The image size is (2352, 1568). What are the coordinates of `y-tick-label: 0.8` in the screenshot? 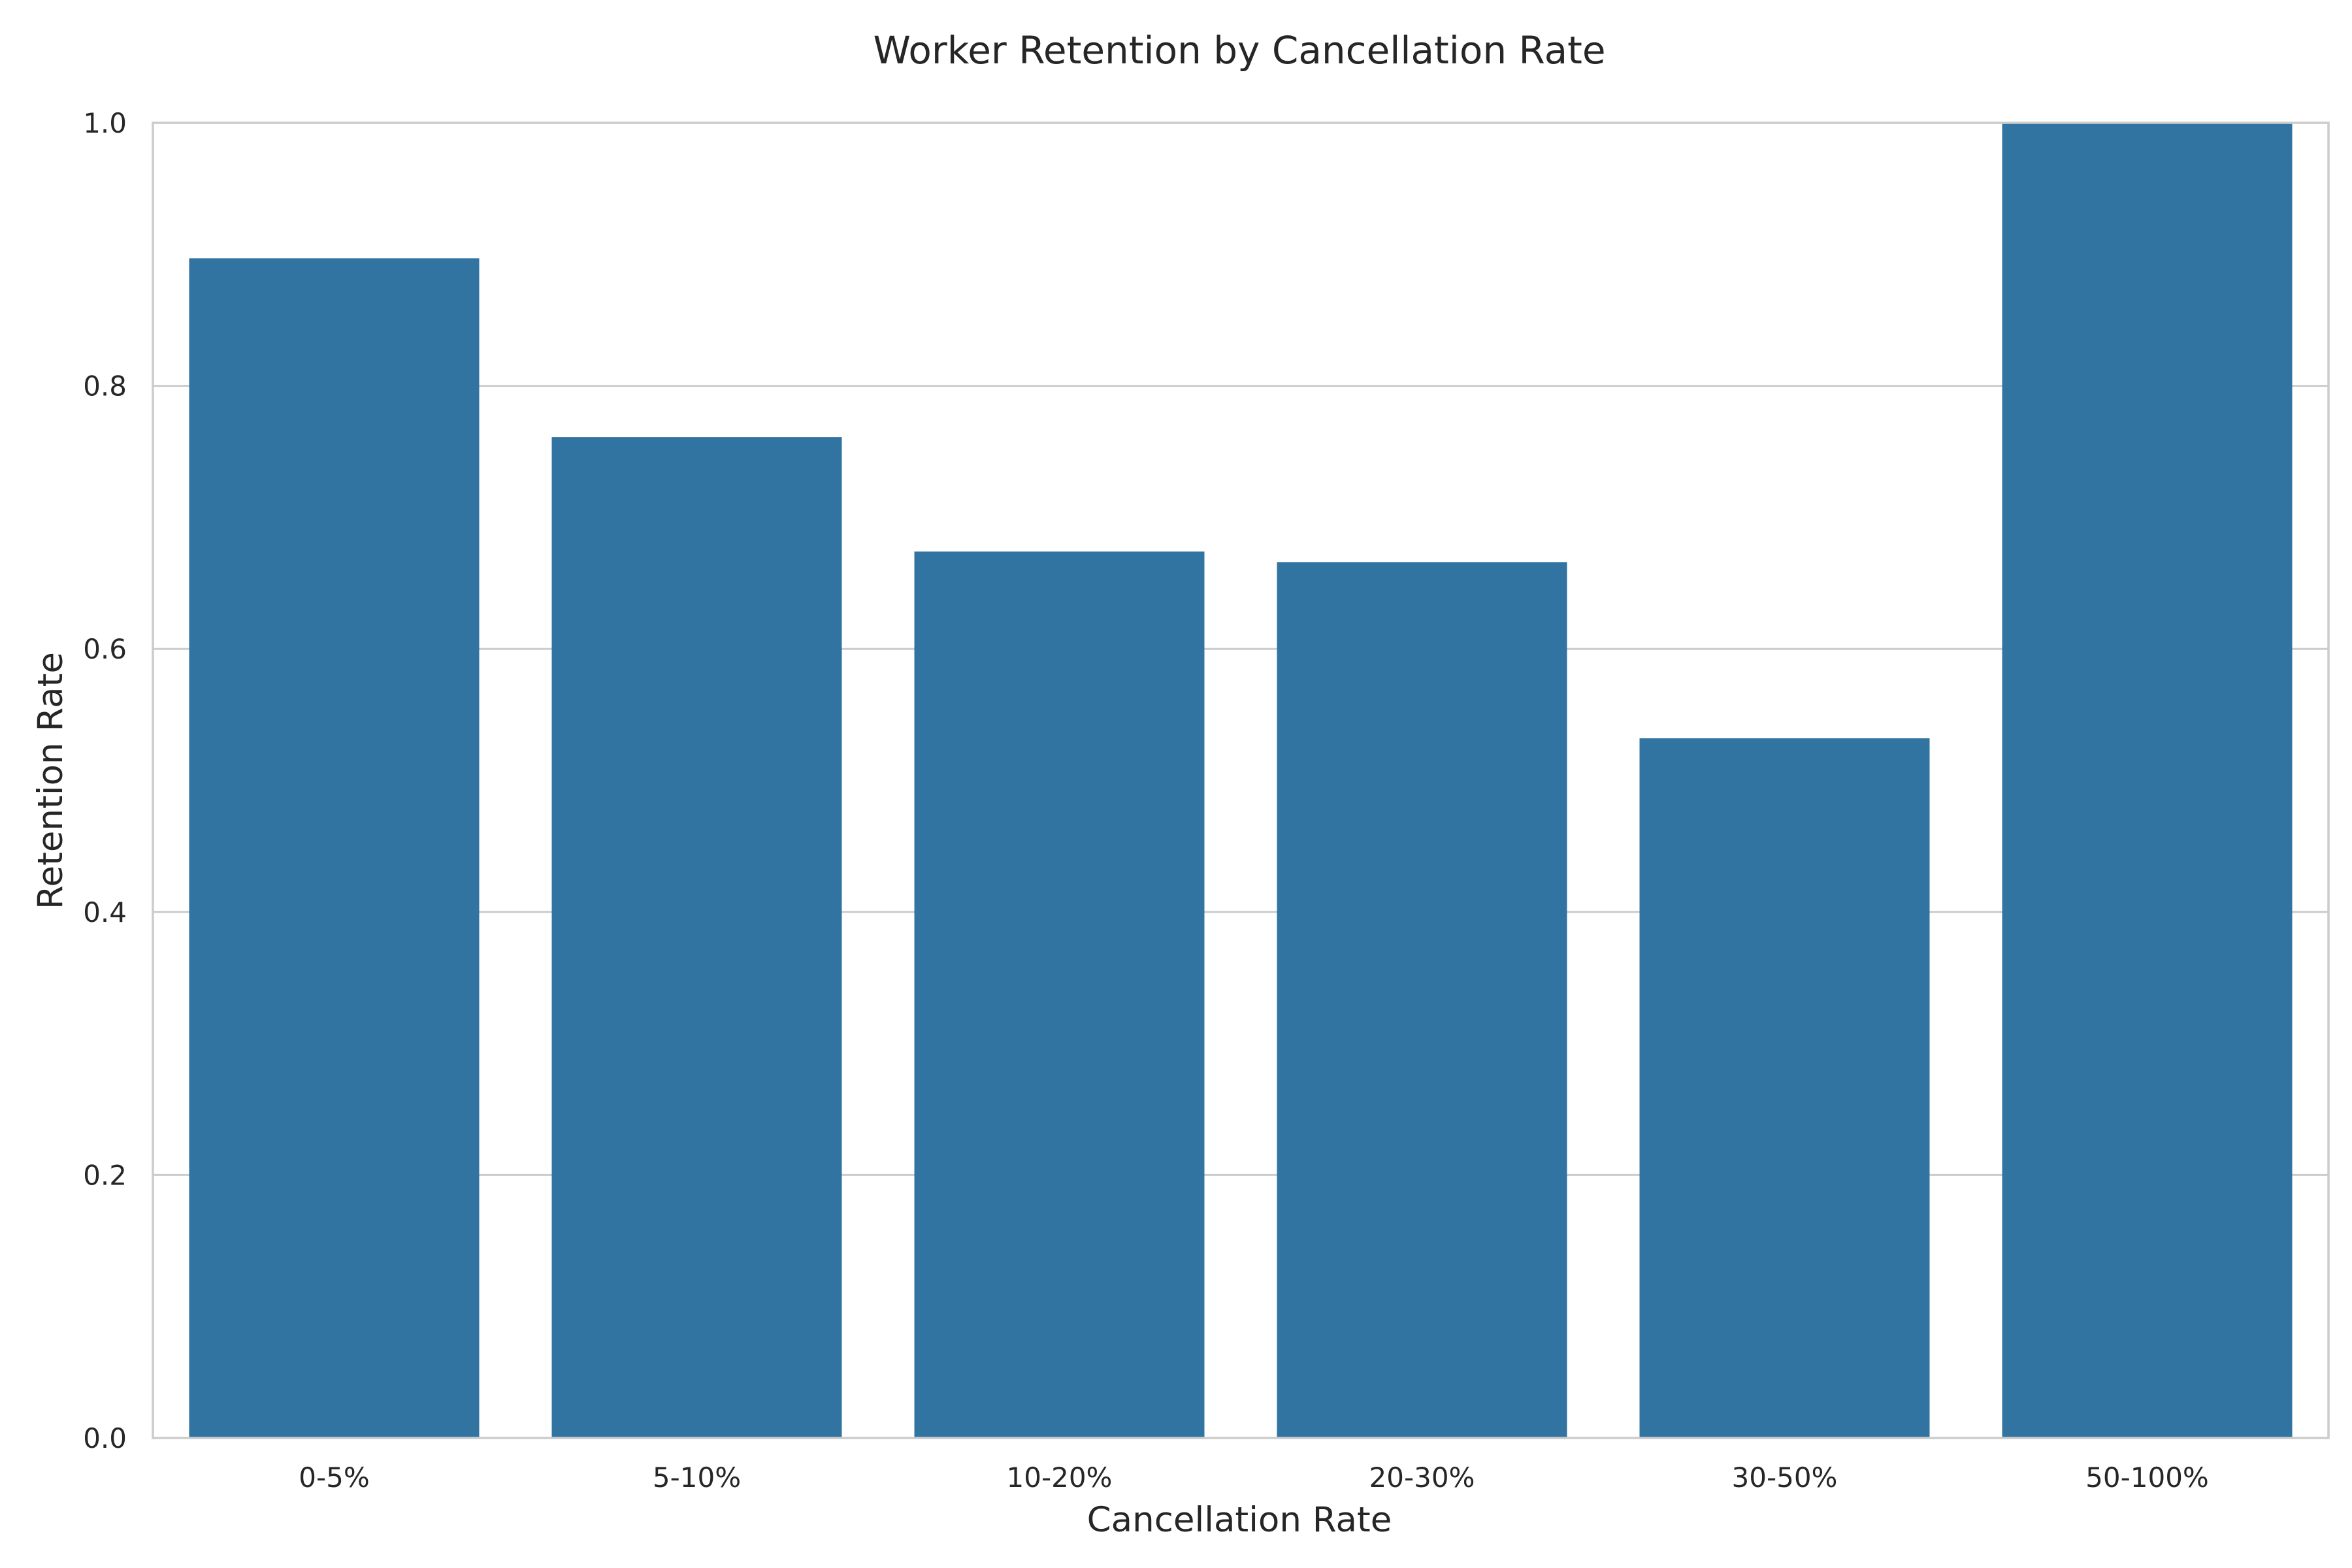 It's located at (105, 386).